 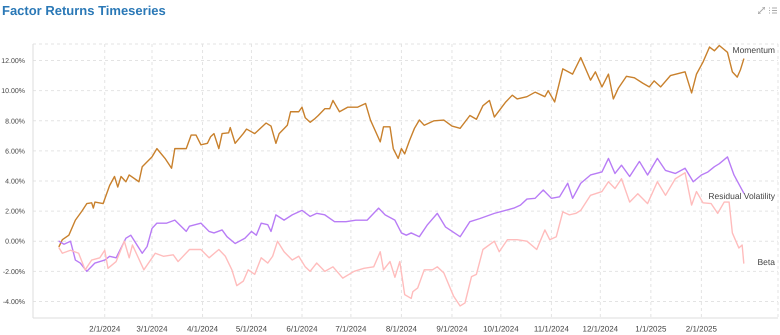 I want to click on x-tick-label: 9/1/2024, so click(x=452, y=329).